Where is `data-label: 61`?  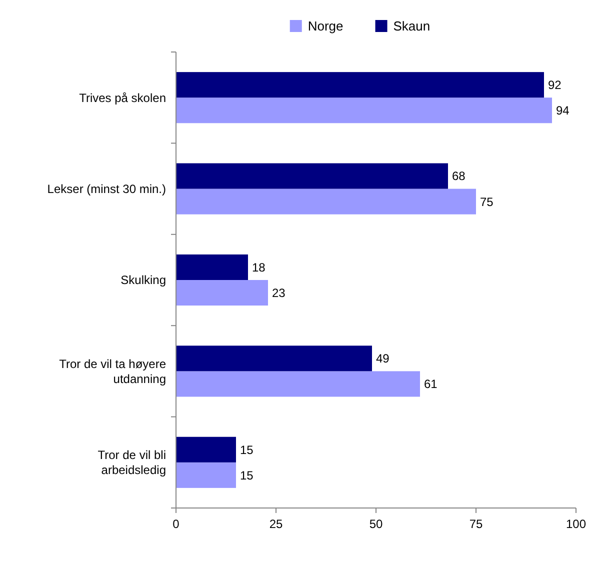
data-label: 61 is located at coordinates (431, 384).